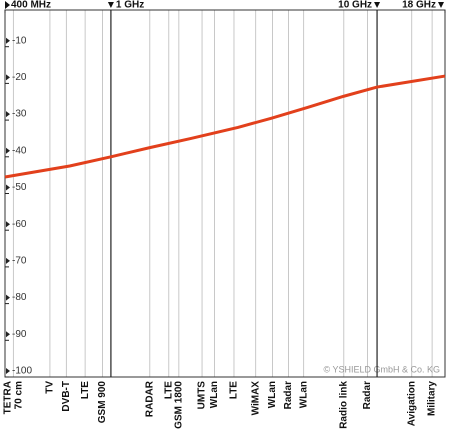  What do you see at coordinates (355, 5) in the screenshot?
I see `x-tick-label: 10 GHz` at bounding box center [355, 5].